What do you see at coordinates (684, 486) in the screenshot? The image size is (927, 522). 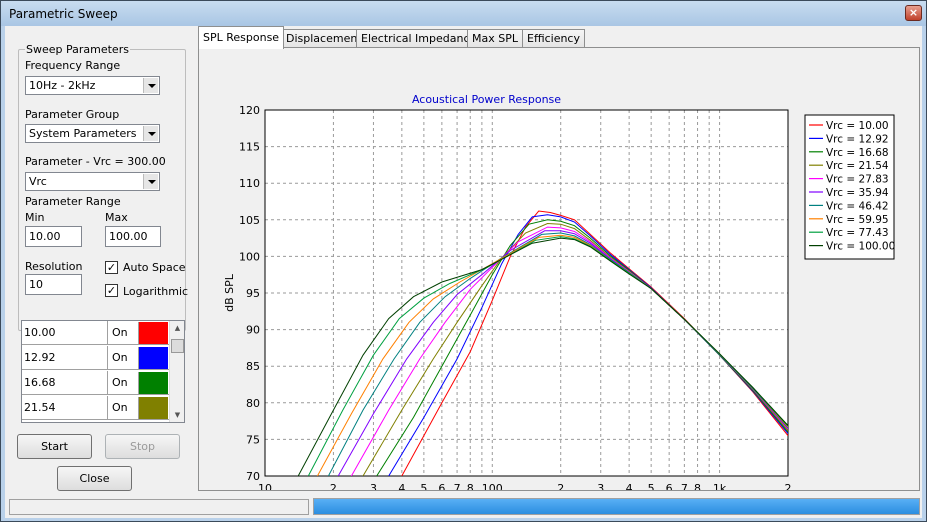 I see `x-tick-label: 7` at bounding box center [684, 486].